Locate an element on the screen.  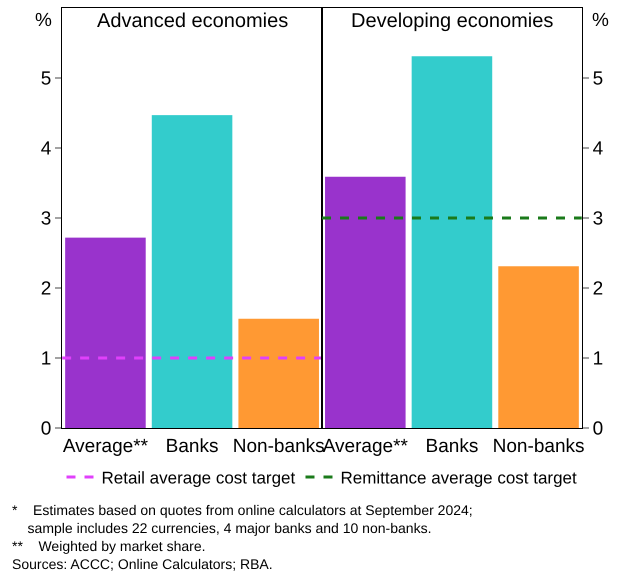
legend-label: Retail average cost target is located at coordinates (199, 478).